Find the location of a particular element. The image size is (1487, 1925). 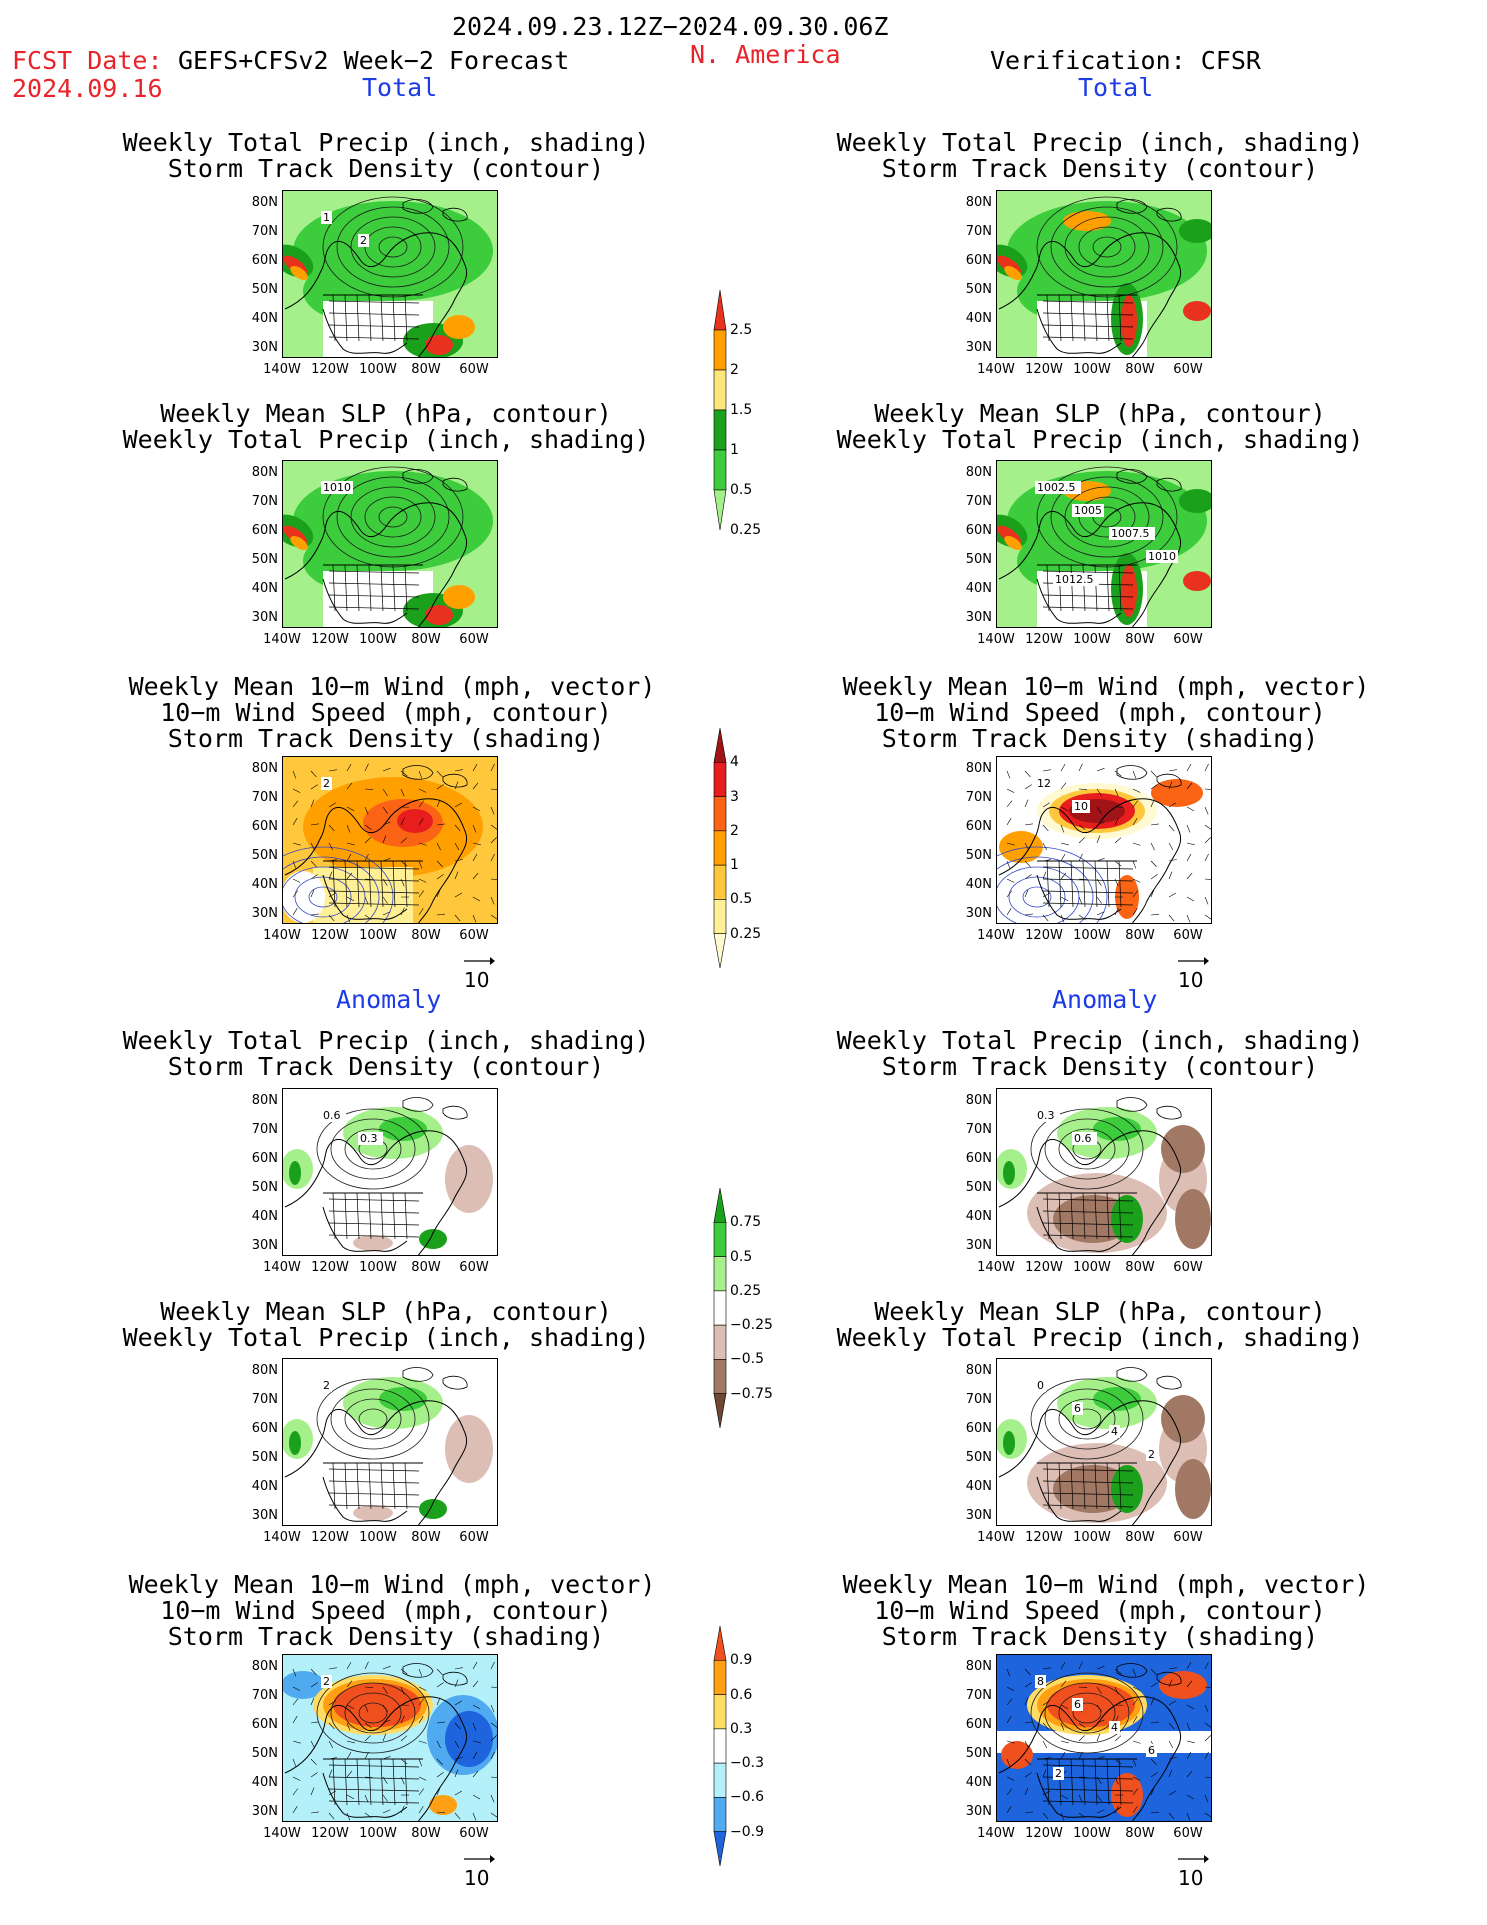

svg-text: 2 is located at coordinates (1151, 1454).